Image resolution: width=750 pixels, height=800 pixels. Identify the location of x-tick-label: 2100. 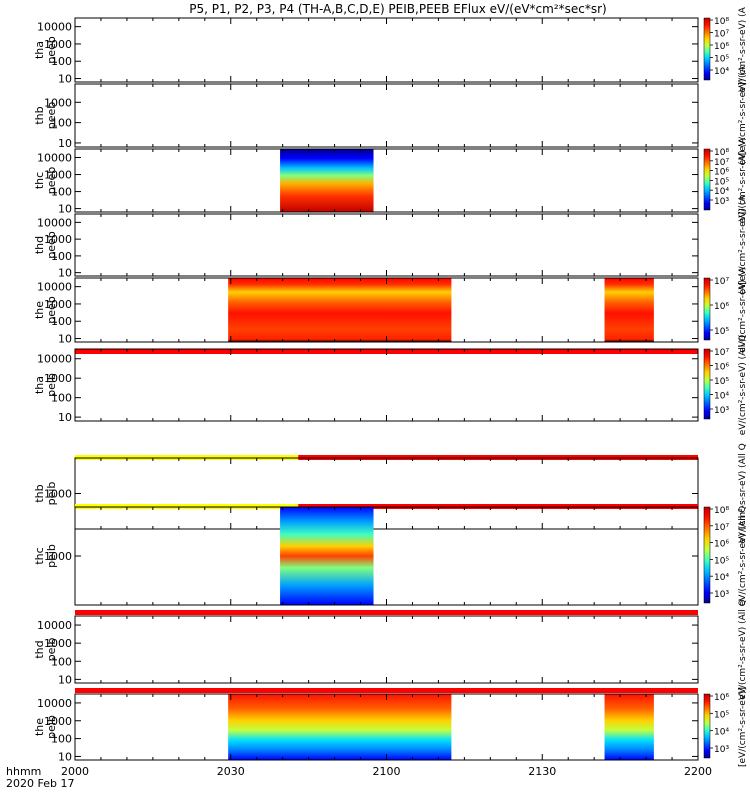
(387, 771).